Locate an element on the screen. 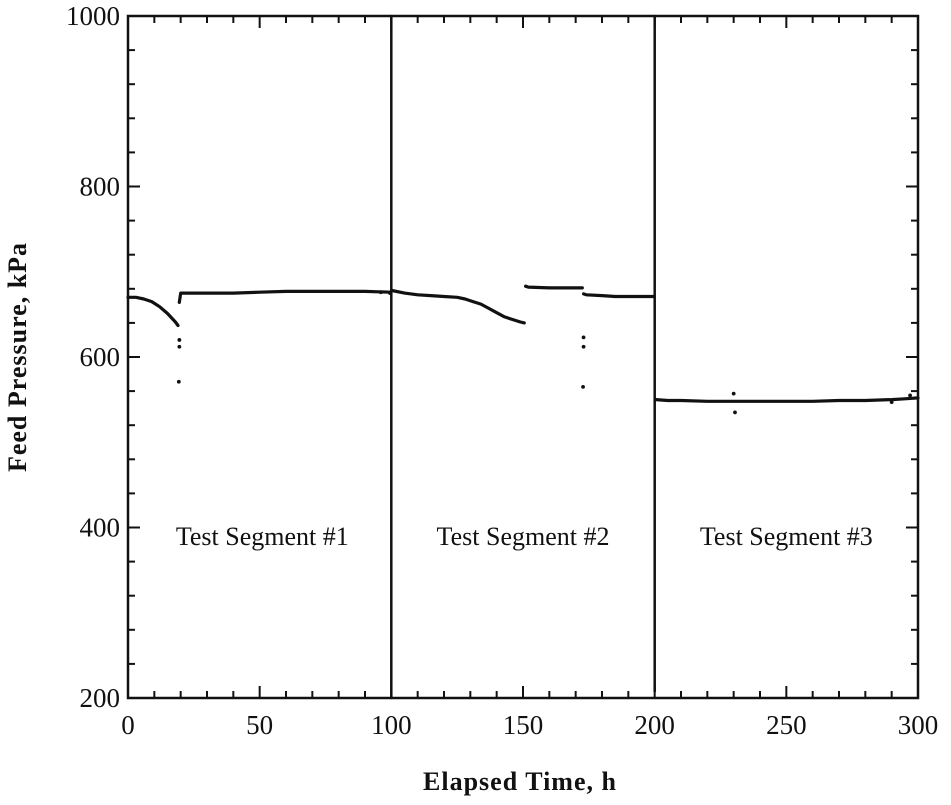 The image size is (951, 805). test-segment-label: Test Segment #2 is located at coordinates (523, 536).